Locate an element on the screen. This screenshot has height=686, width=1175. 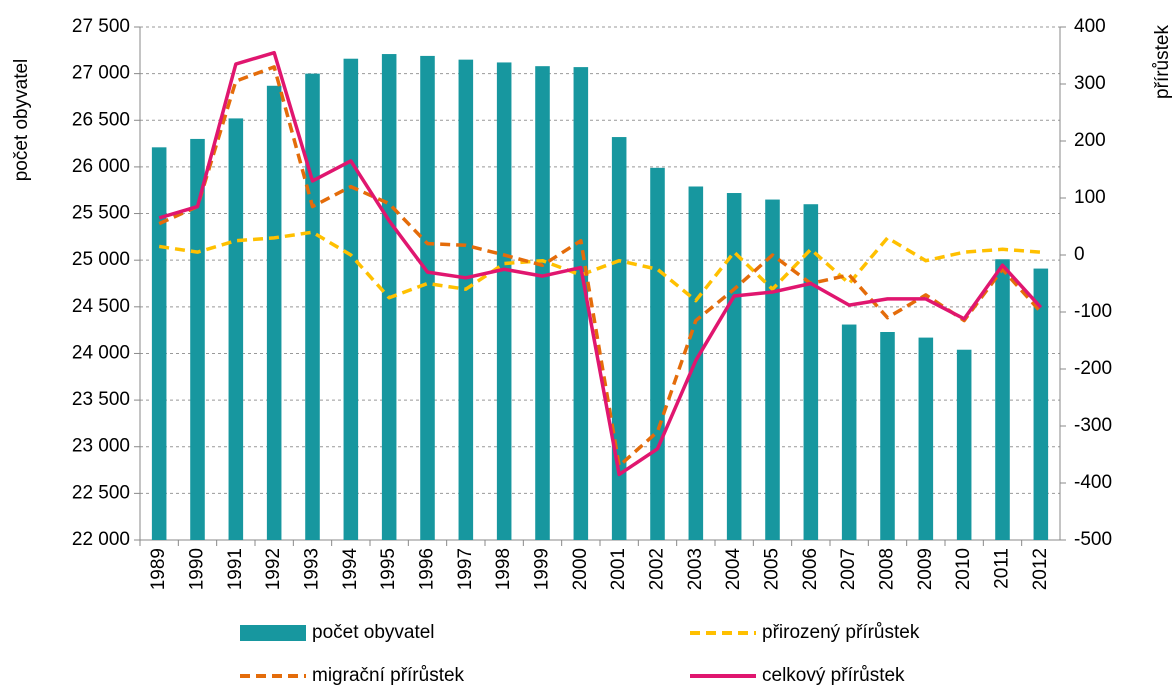
legend-swatch is located at coordinates (273, 633).